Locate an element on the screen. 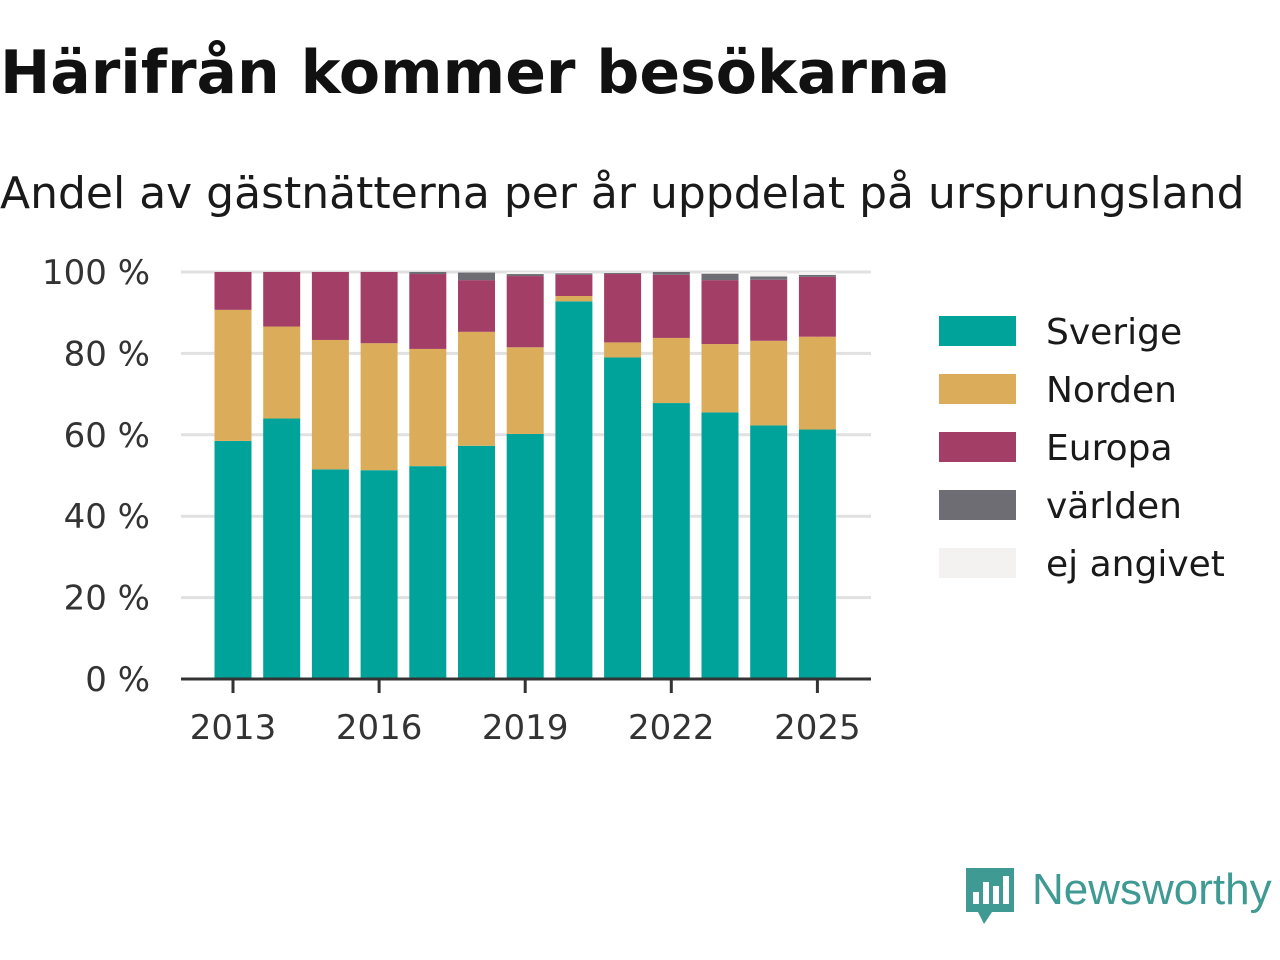 This screenshot has height=960, width=1280. x-tick-label: 2016 is located at coordinates (379, 728).